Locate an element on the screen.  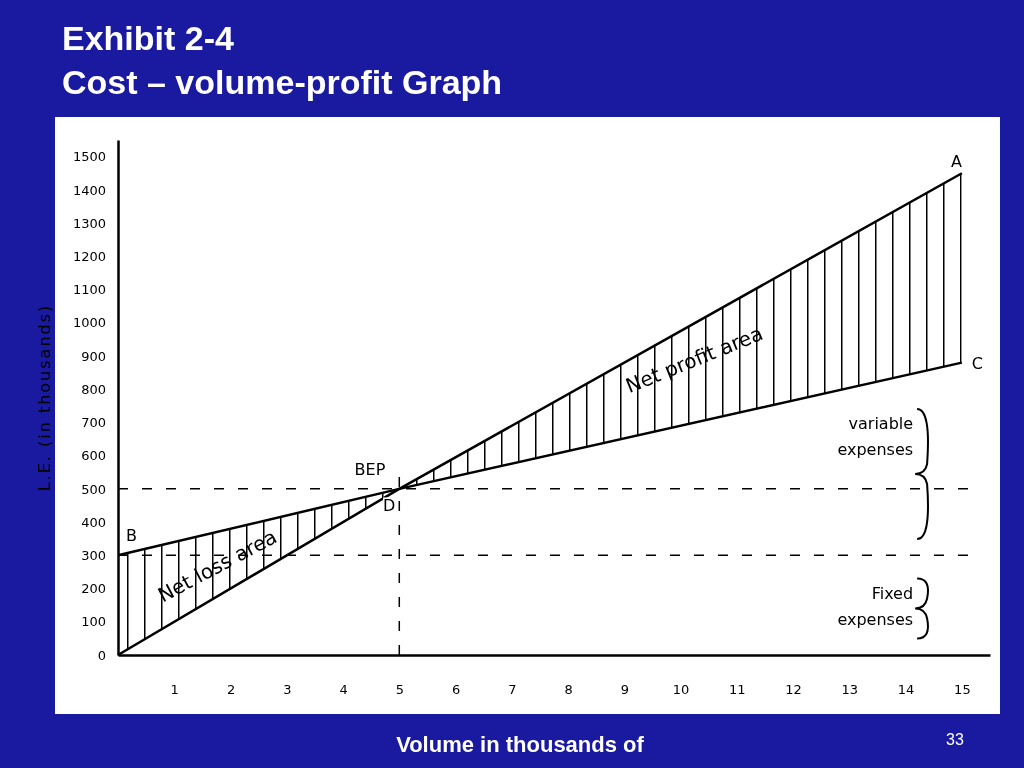
y-tick-label: 500 is located at coordinates (93, 489).